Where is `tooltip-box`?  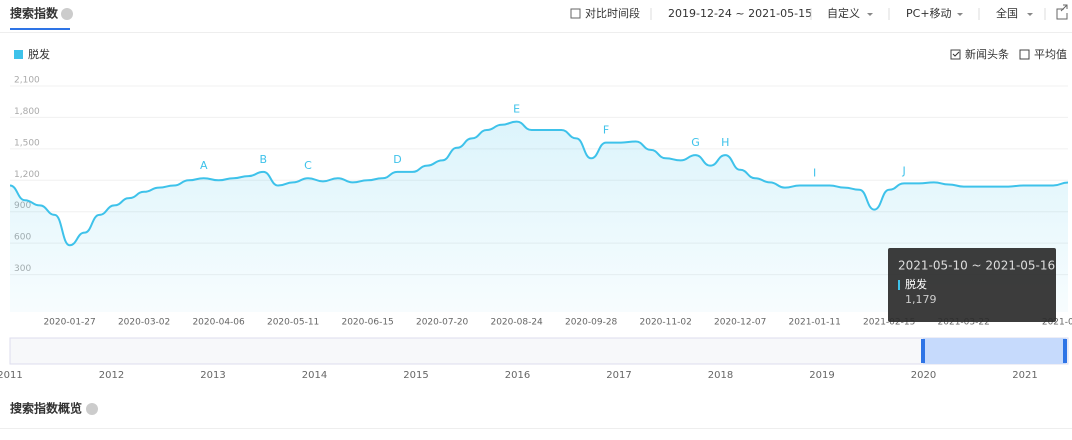 tooltip-box is located at coordinates (972, 285).